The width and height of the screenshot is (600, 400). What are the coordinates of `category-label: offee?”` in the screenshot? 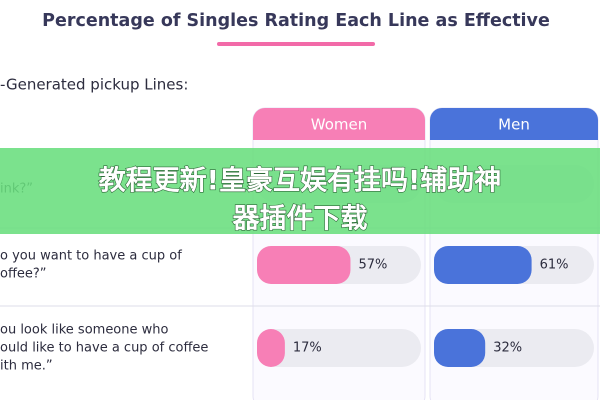 It's located at (23, 274).